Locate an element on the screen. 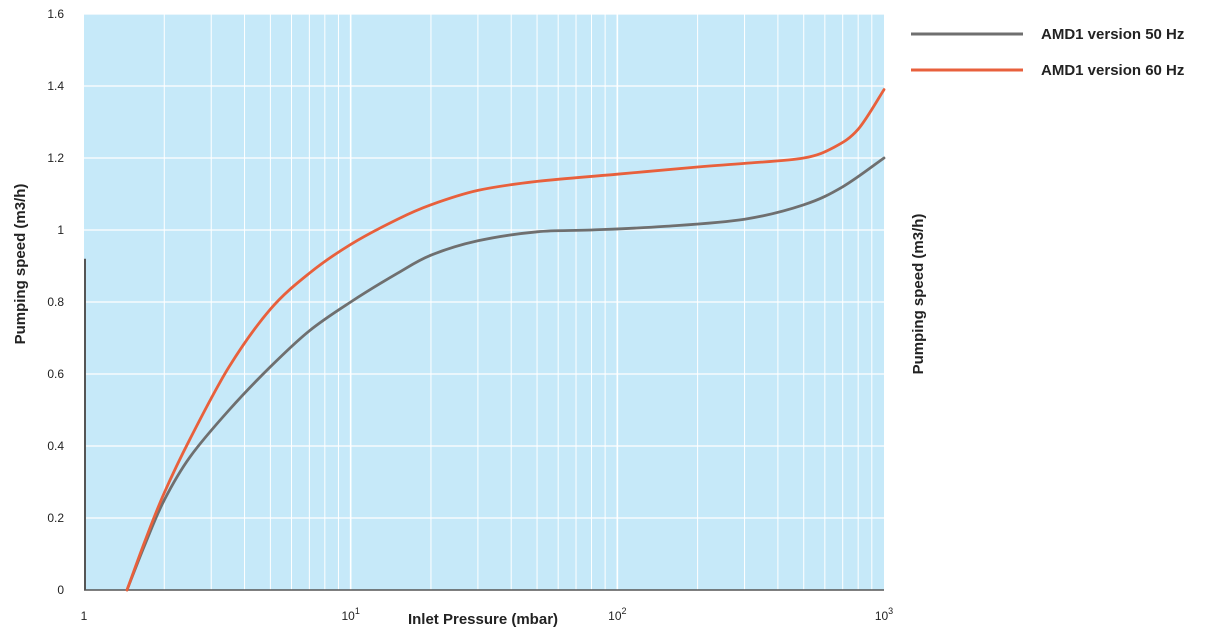  y-tick-label: 0 is located at coordinates (60, 590).